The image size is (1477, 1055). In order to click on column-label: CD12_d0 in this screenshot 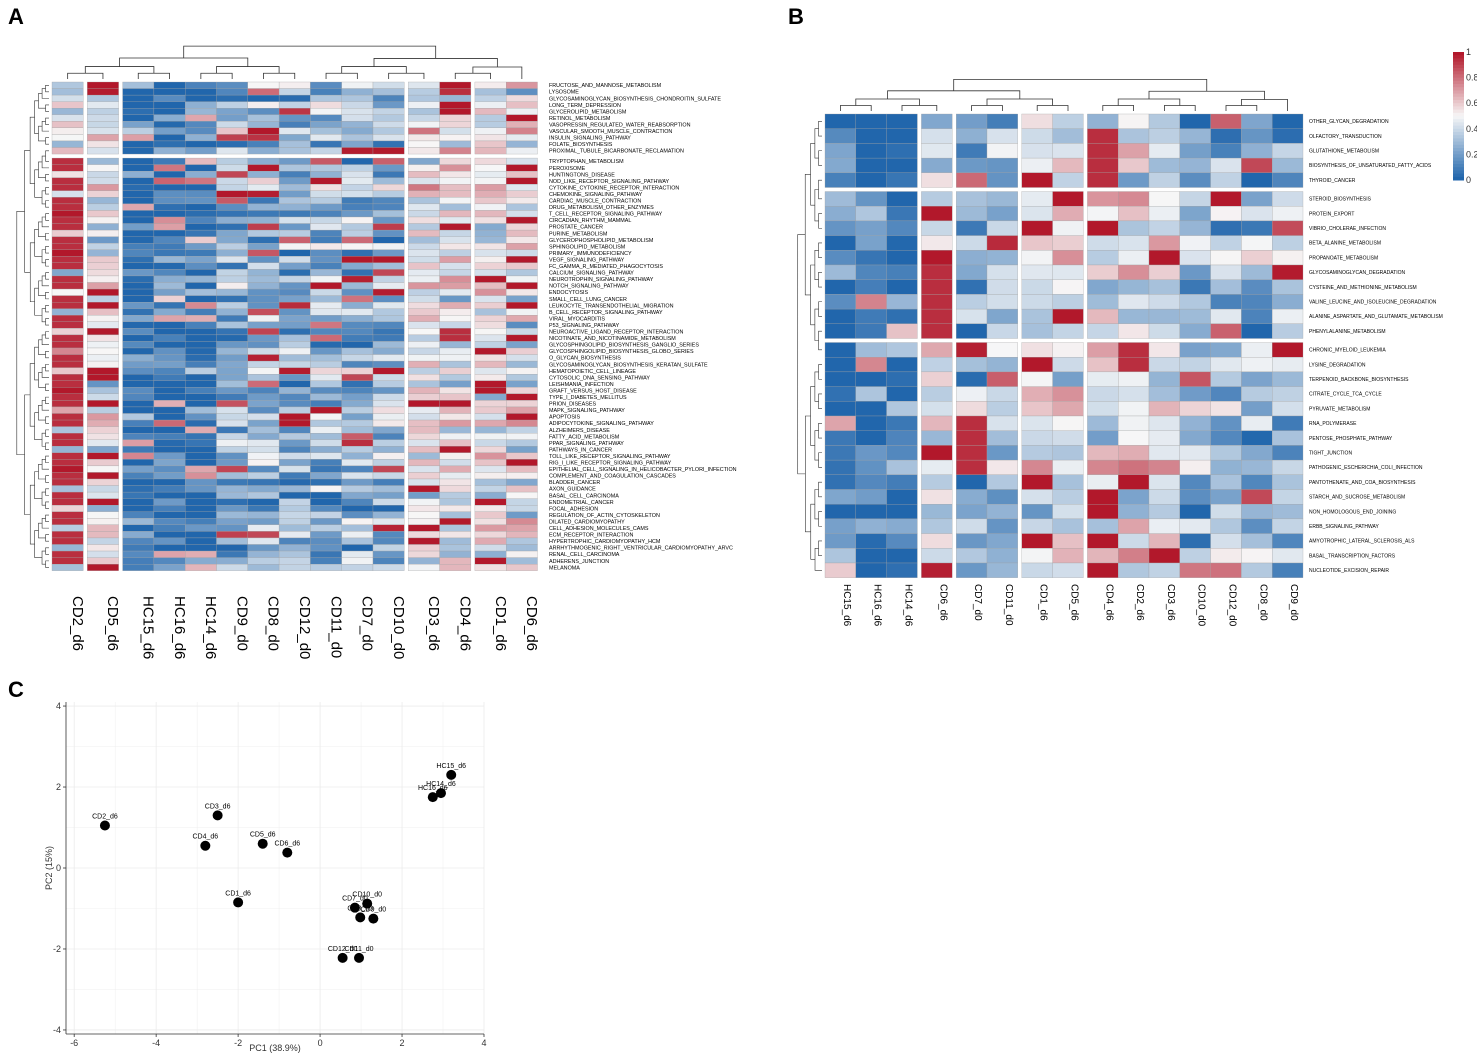, I will do `click(304, 627)`.